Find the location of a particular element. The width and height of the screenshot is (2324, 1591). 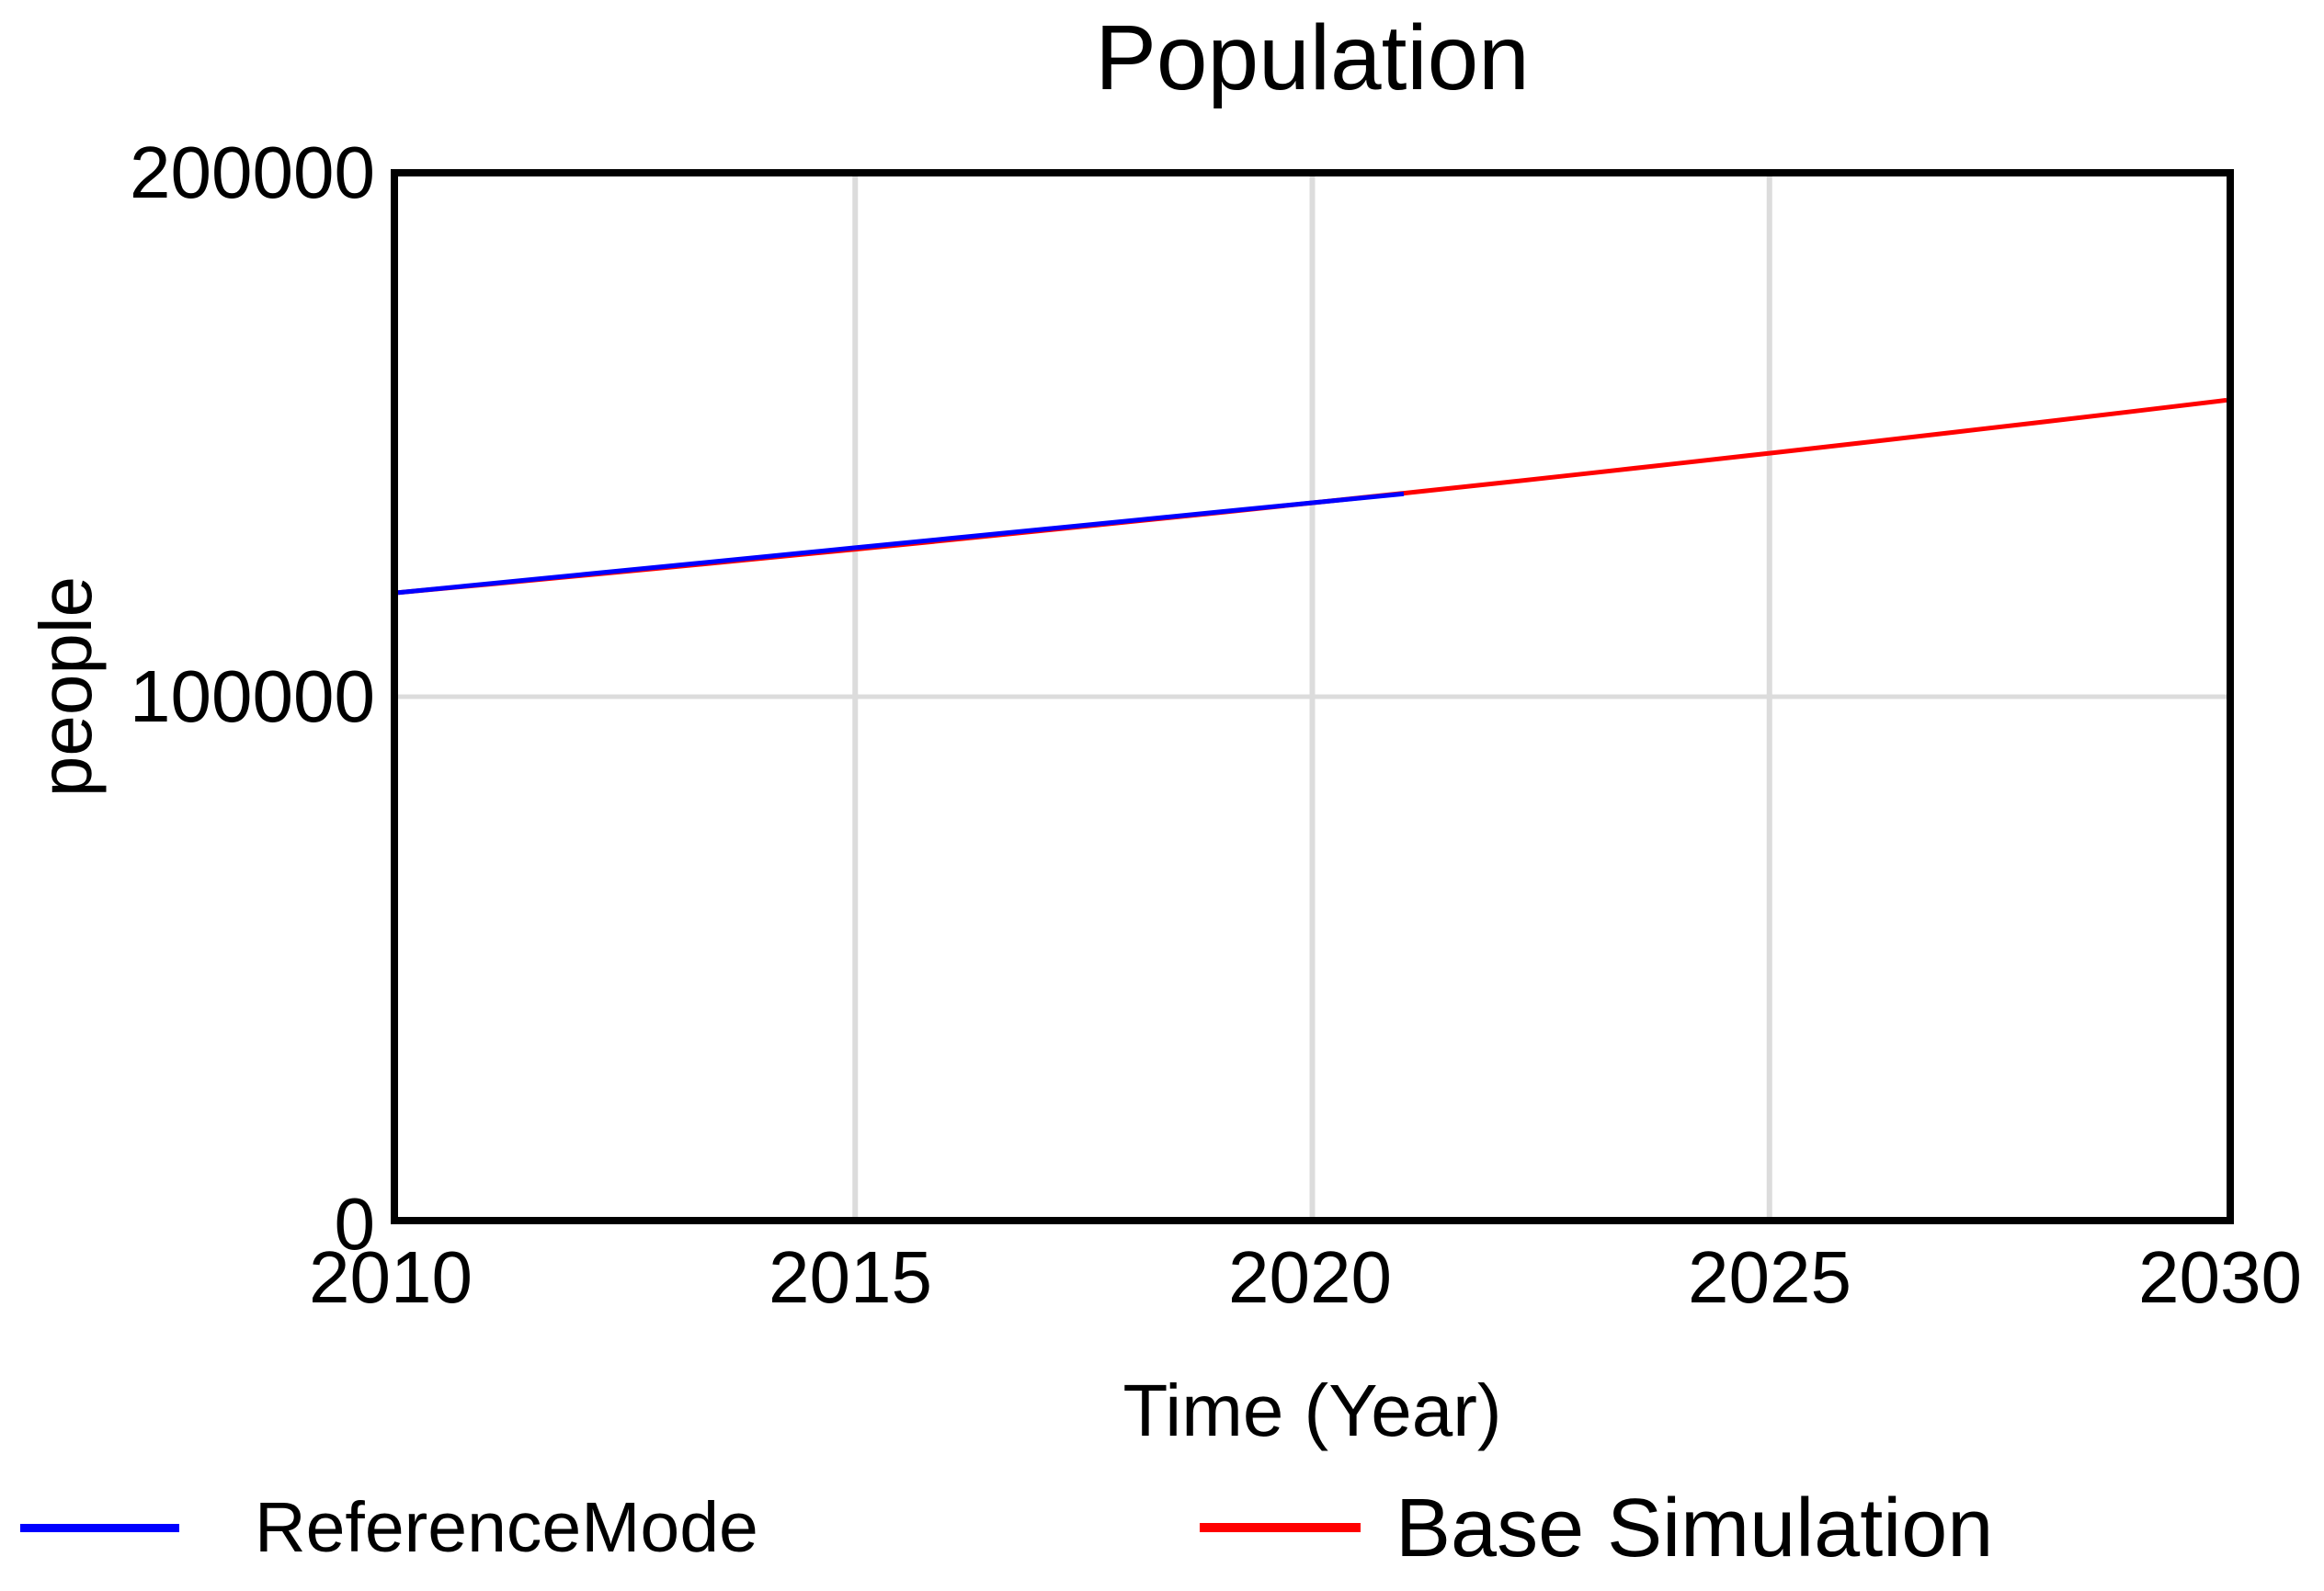

x-axis-label: Time (Year) is located at coordinates (1312, 1410).